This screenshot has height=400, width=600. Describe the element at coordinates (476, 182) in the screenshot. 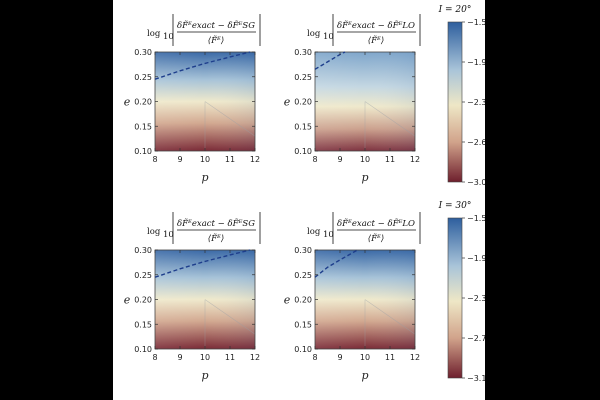

I see `colorbar-tick-label: −3.08` at that location.